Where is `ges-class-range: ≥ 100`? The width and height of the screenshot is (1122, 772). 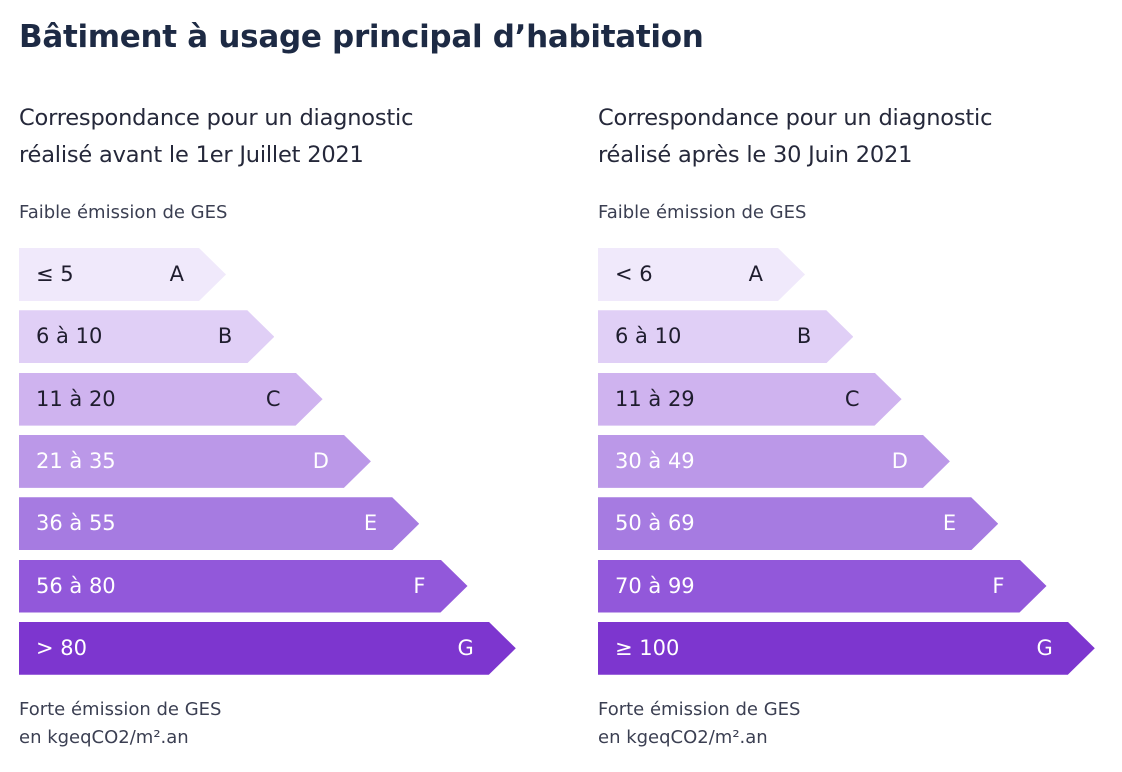
ges-class-range: ≥ 100 is located at coordinates (647, 647).